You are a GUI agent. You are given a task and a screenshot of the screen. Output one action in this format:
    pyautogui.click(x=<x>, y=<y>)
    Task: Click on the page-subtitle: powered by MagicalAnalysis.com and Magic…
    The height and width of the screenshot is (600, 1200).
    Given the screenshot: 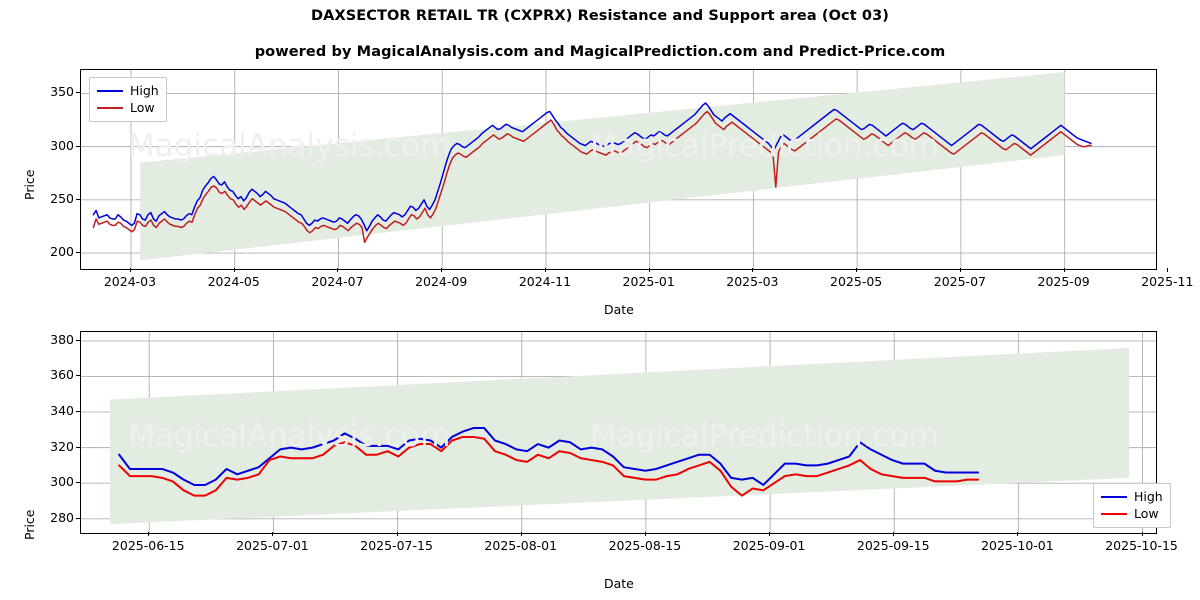 What is the action you would take?
    pyautogui.click(x=600, y=52)
    